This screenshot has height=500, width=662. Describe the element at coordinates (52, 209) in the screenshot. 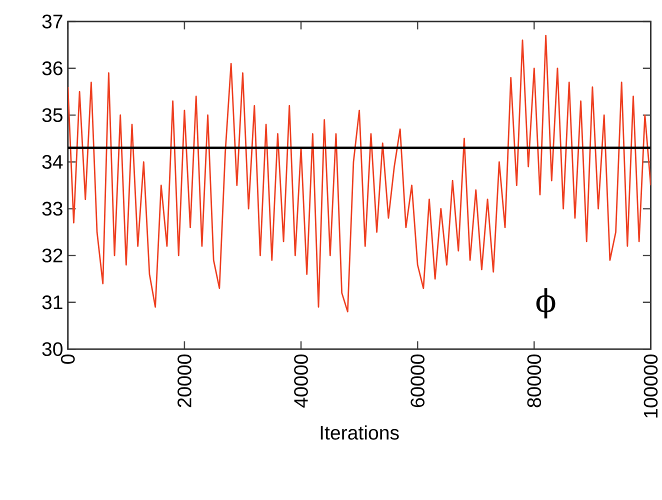

I see `y-tick-label: 33` at that location.